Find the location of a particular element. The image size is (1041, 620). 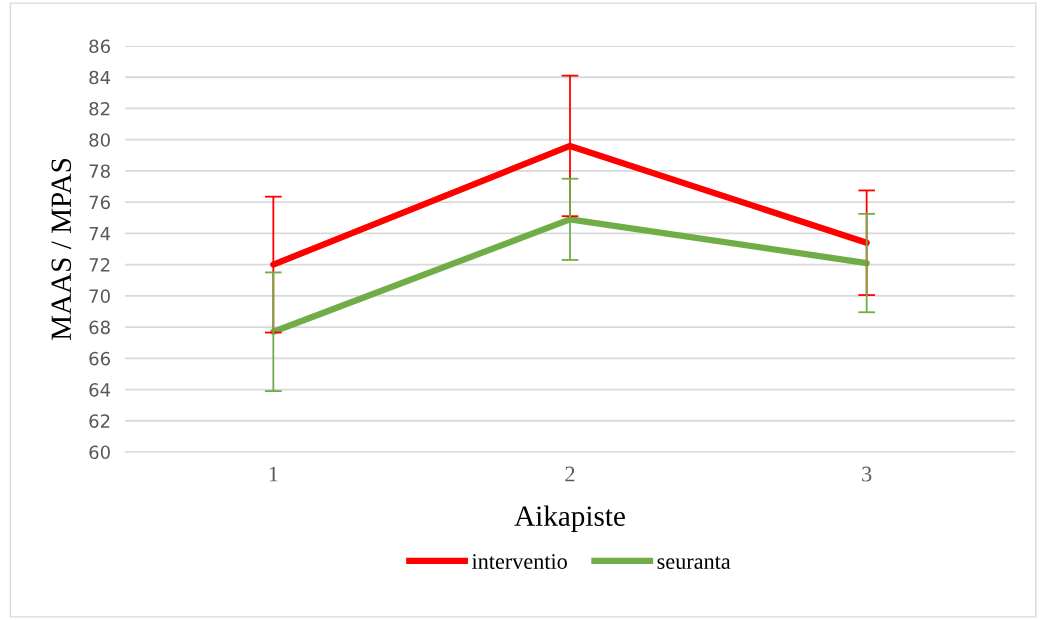

y-tick-label: 78 is located at coordinates (99, 171).